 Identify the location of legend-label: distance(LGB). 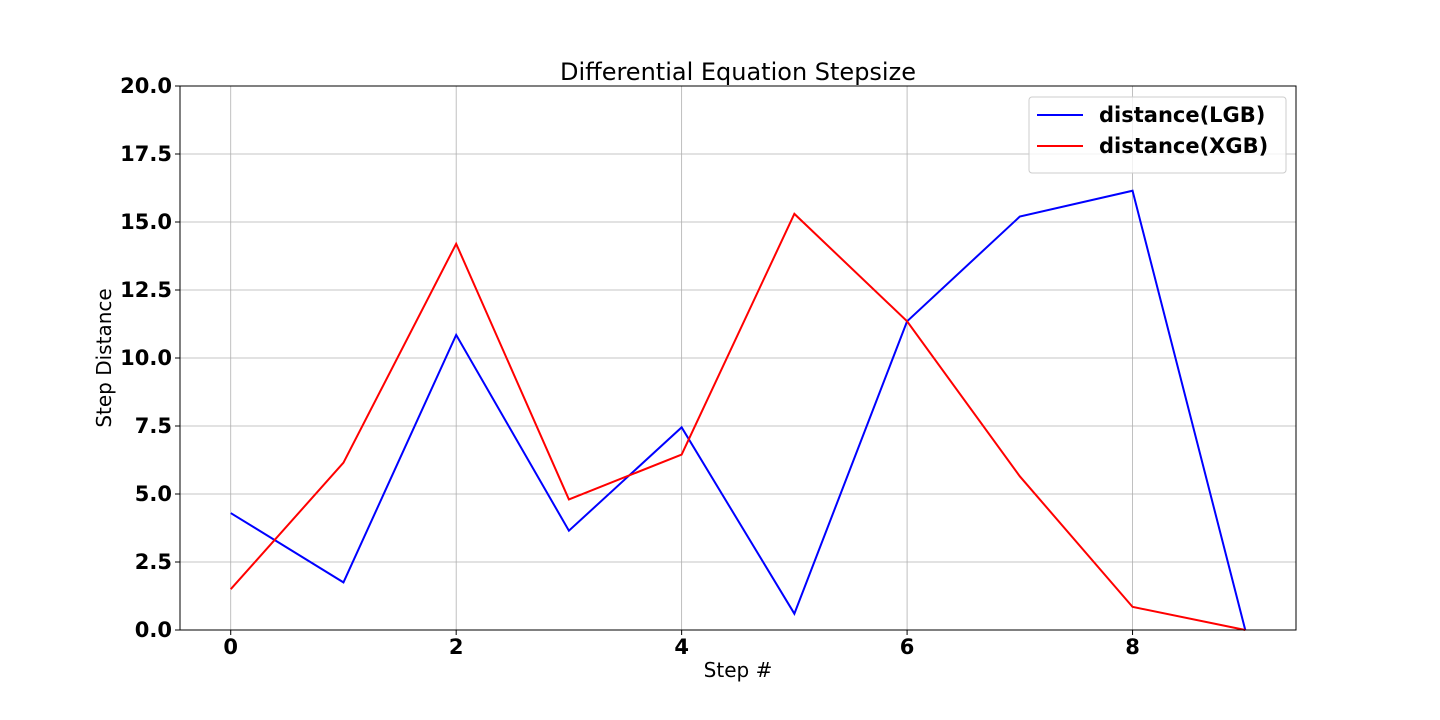
(1182, 115).